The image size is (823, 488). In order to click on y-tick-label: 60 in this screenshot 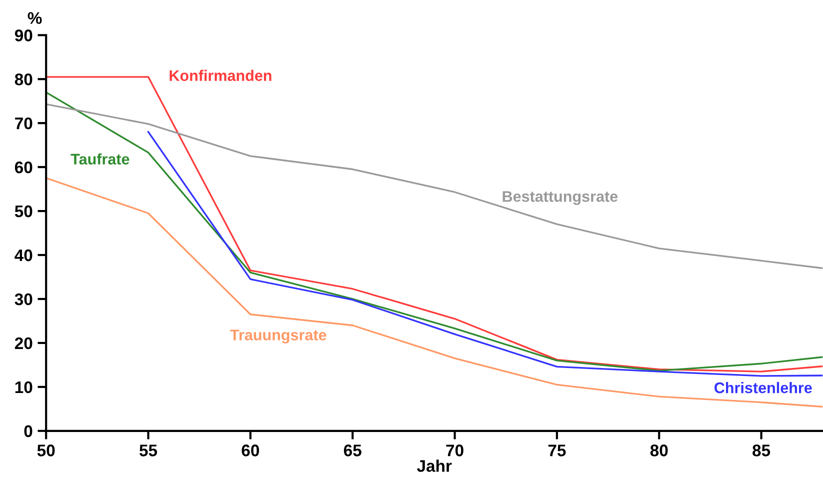, I will do `click(23, 167)`.